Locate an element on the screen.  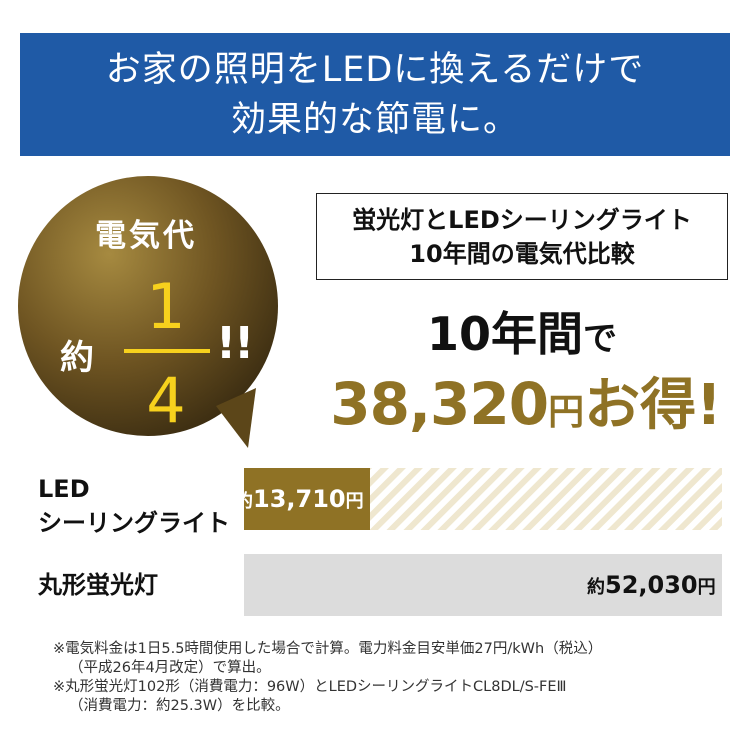
fluorescent-bar-value: 約52,030円 is located at coordinates (651, 585).